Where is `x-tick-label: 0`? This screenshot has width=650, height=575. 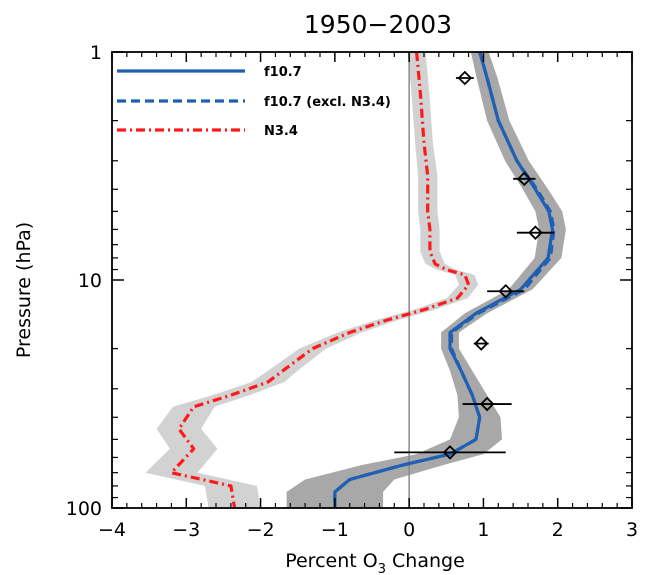 x-tick-label: 0 is located at coordinates (409, 530).